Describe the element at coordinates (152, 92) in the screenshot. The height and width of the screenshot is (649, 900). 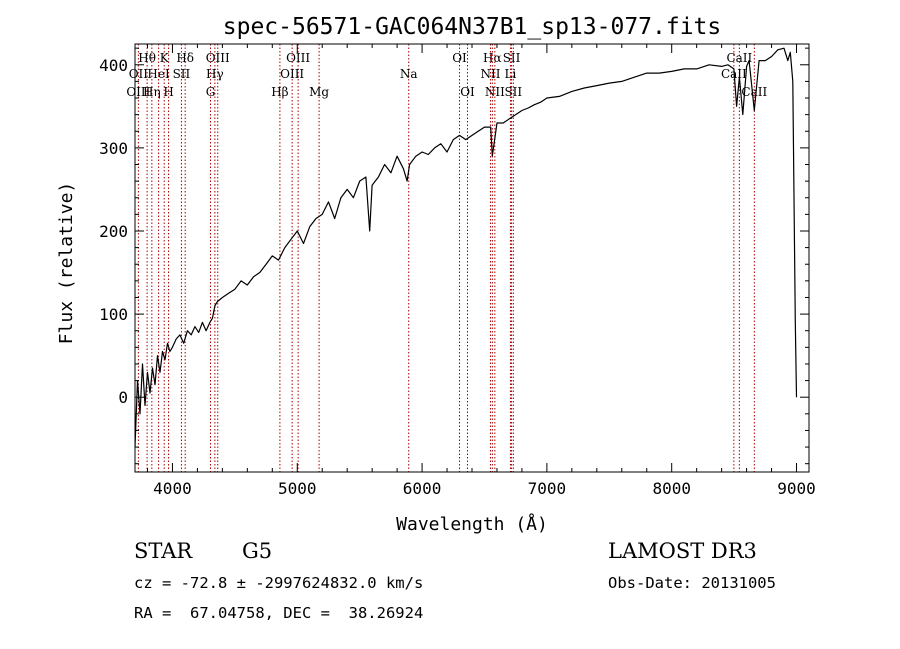
I see `line-label: Hη` at that location.